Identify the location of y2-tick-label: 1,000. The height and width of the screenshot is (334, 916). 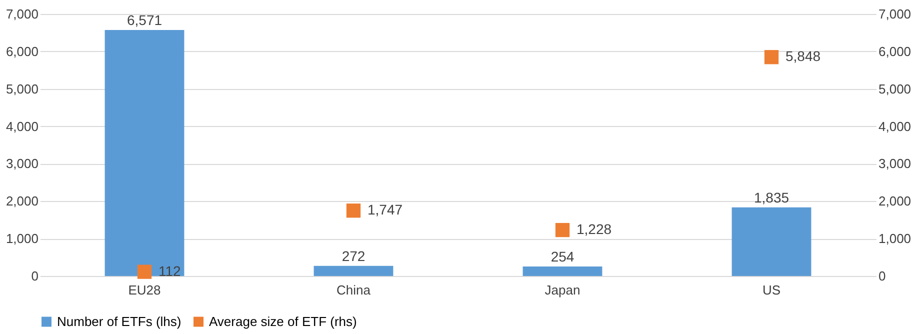
(895, 238).